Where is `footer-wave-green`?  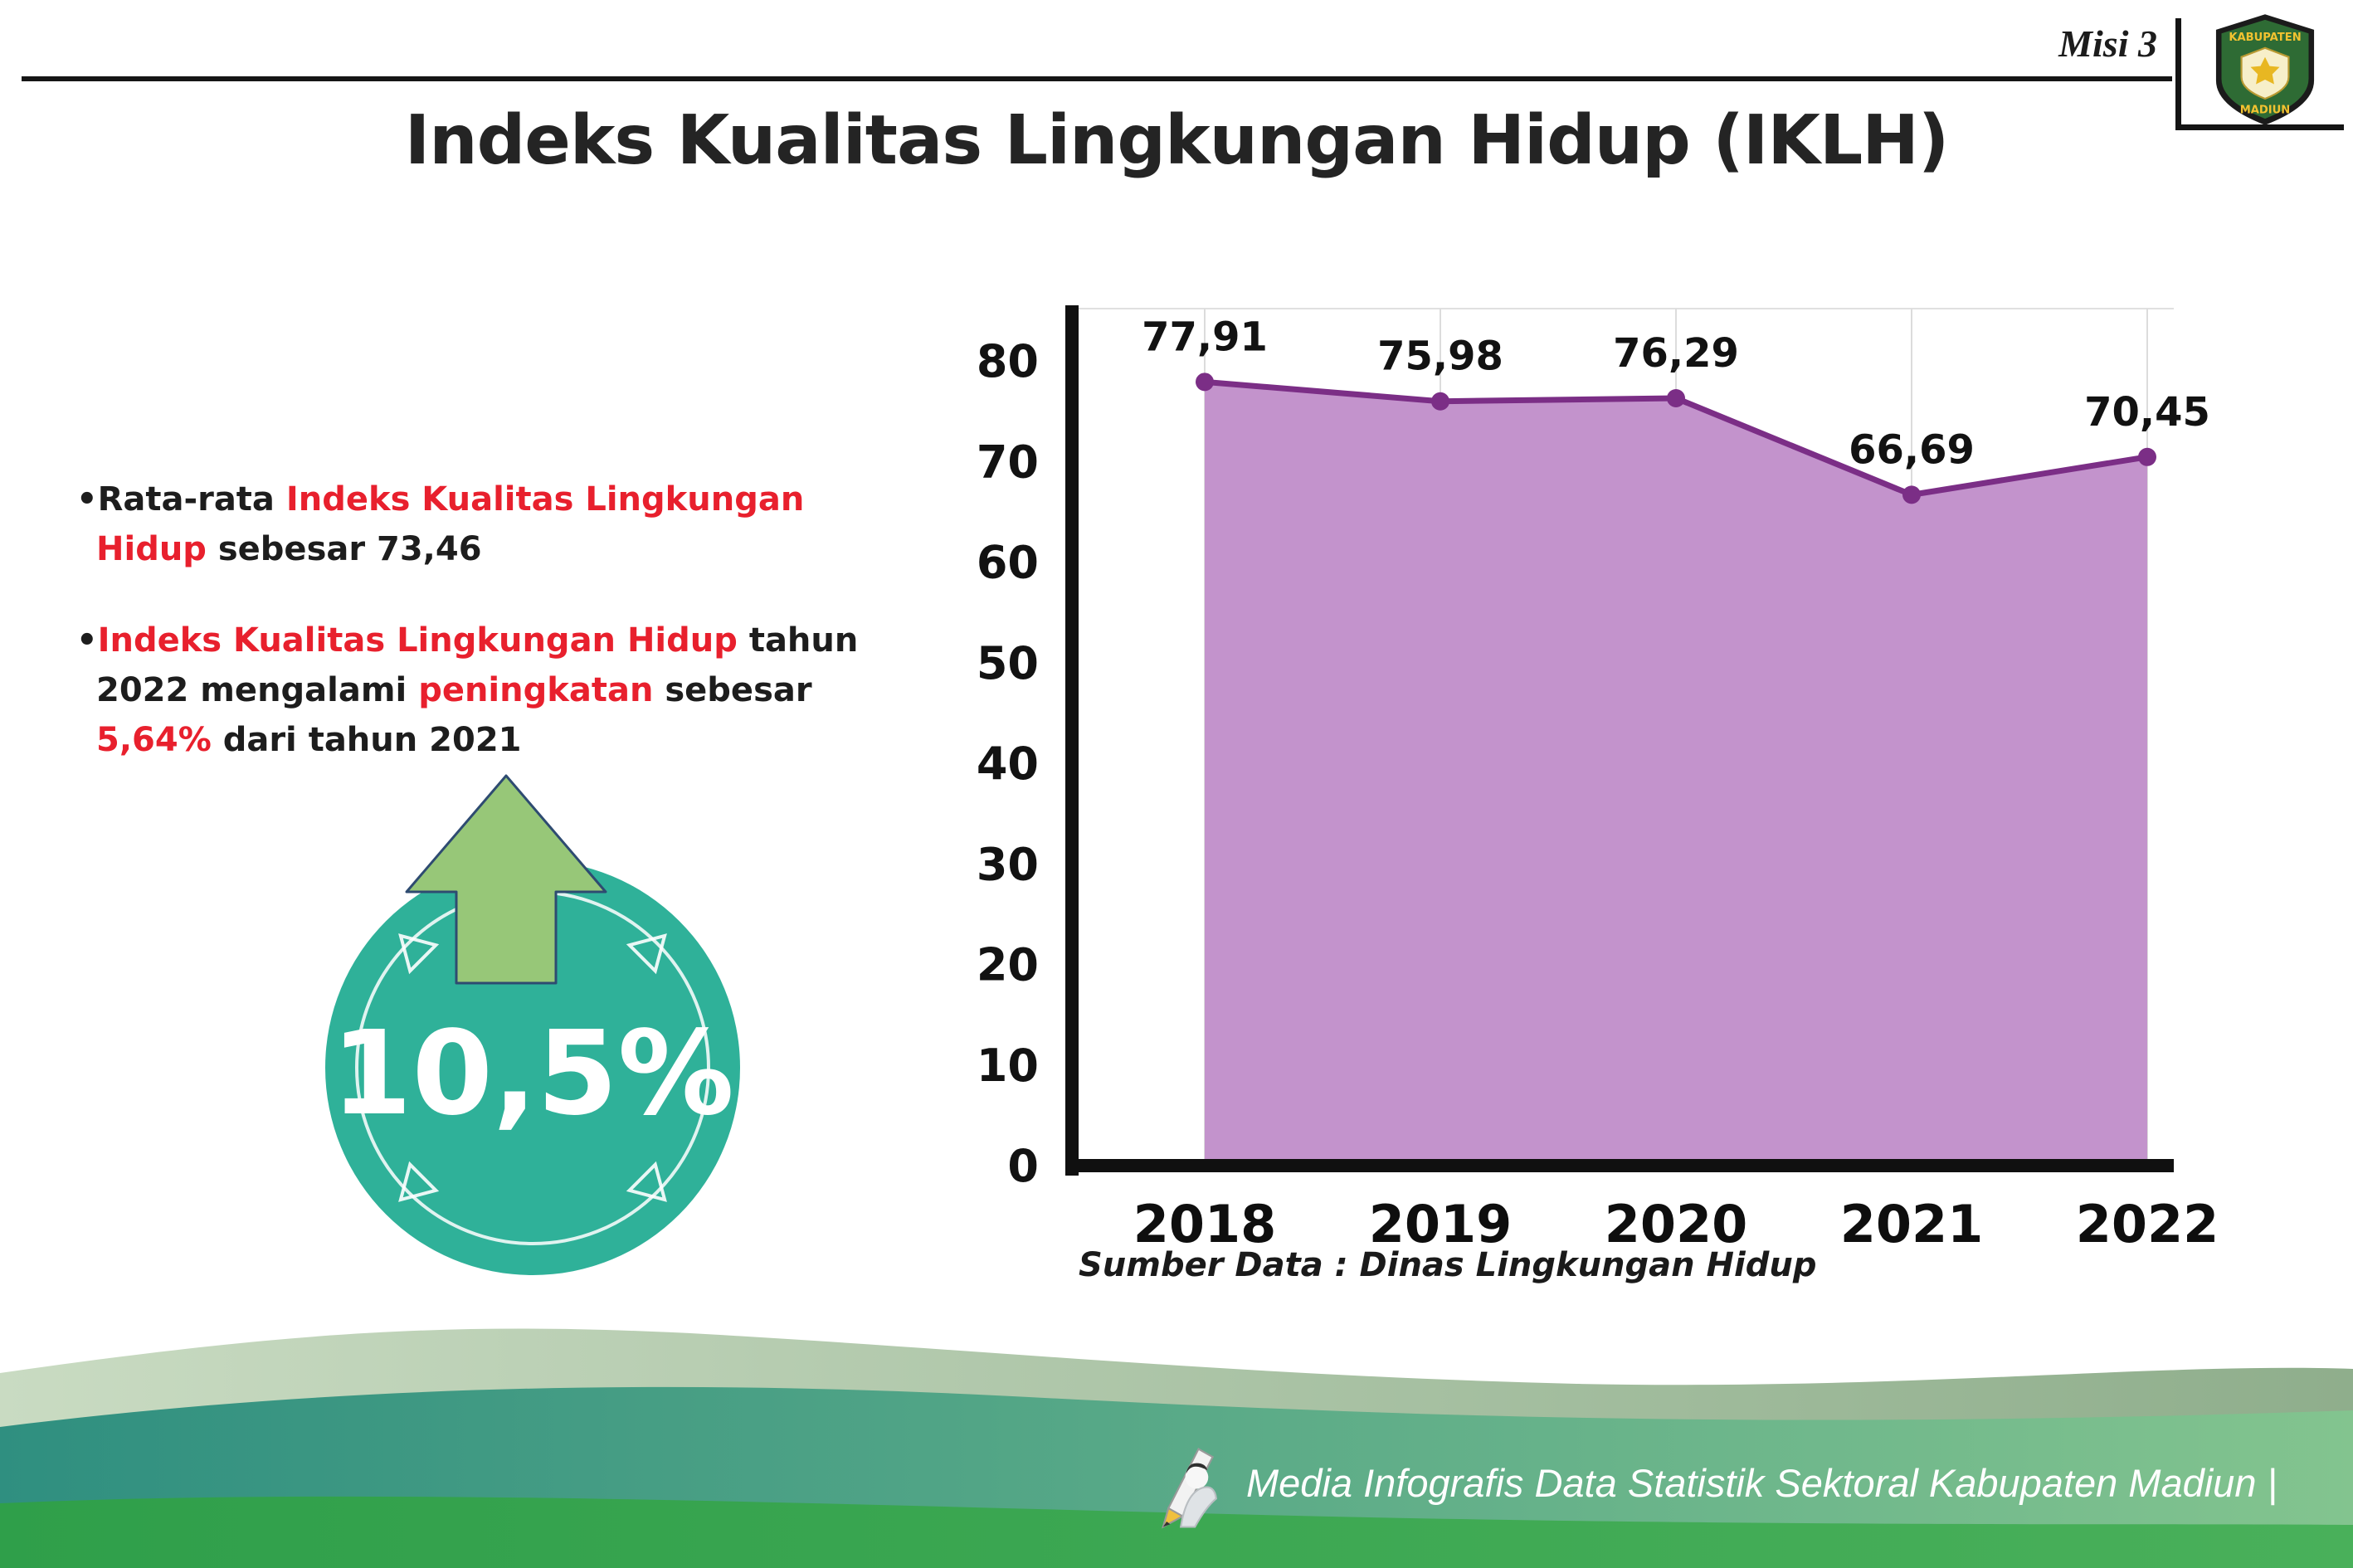 footer-wave-green is located at coordinates (1176, 1532).